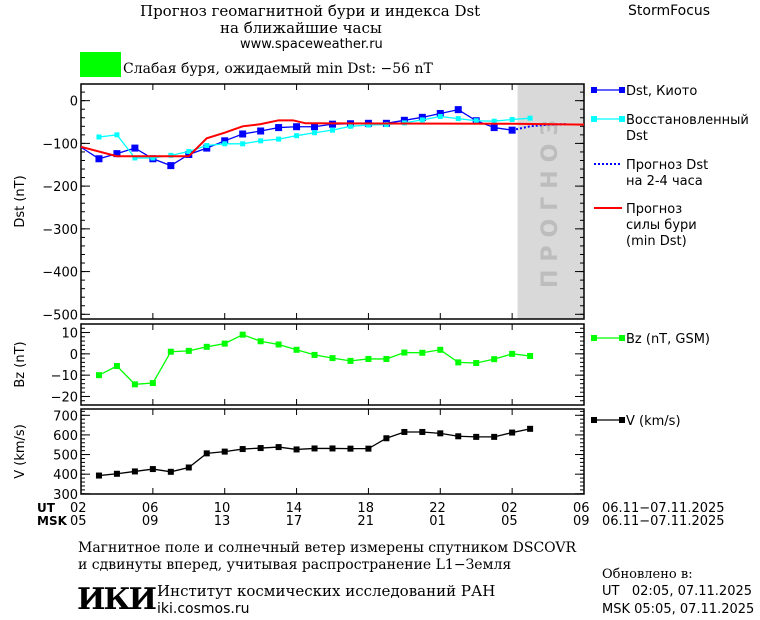 This screenshot has width=760, height=620. Describe the element at coordinates (64, 397) in the screenshot. I see `y-tick-label: −20` at that location.